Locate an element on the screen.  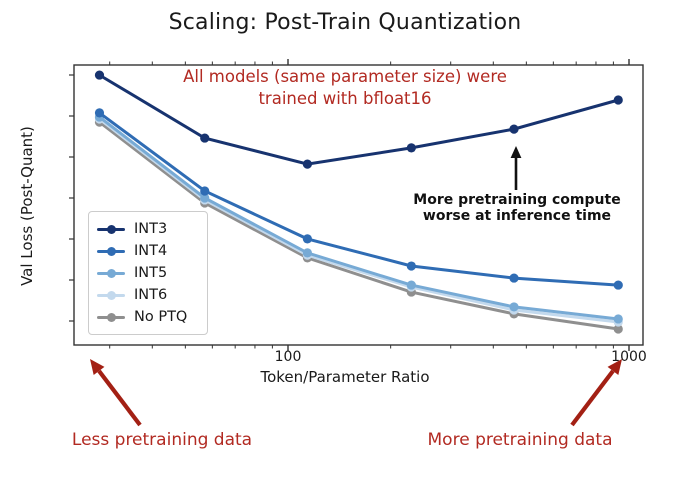
black-arrow-head is located at coordinates (516, 152).